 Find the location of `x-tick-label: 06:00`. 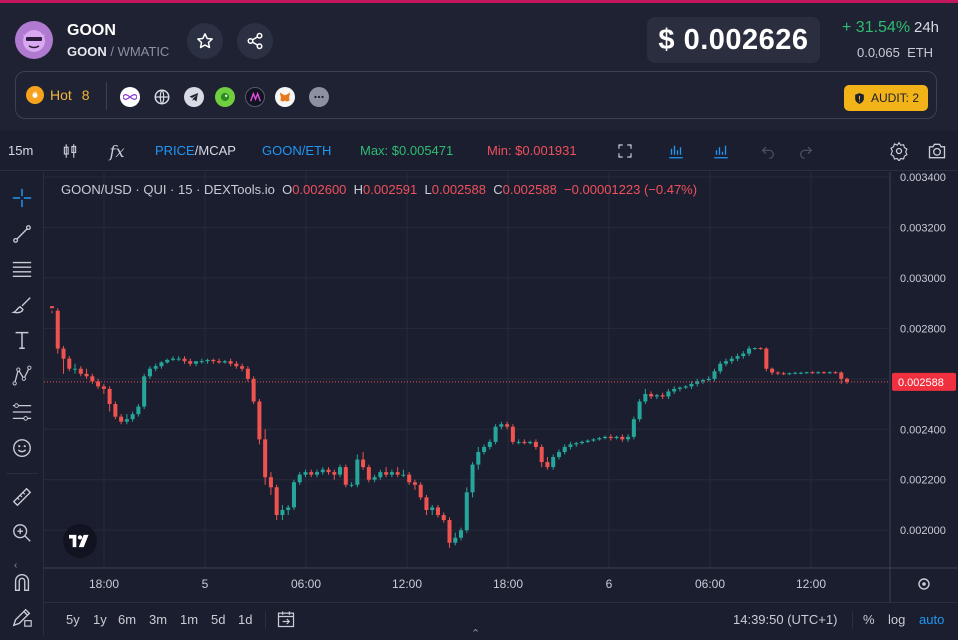

x-tick-label: 06:00 is located at coordinates (306, 584).